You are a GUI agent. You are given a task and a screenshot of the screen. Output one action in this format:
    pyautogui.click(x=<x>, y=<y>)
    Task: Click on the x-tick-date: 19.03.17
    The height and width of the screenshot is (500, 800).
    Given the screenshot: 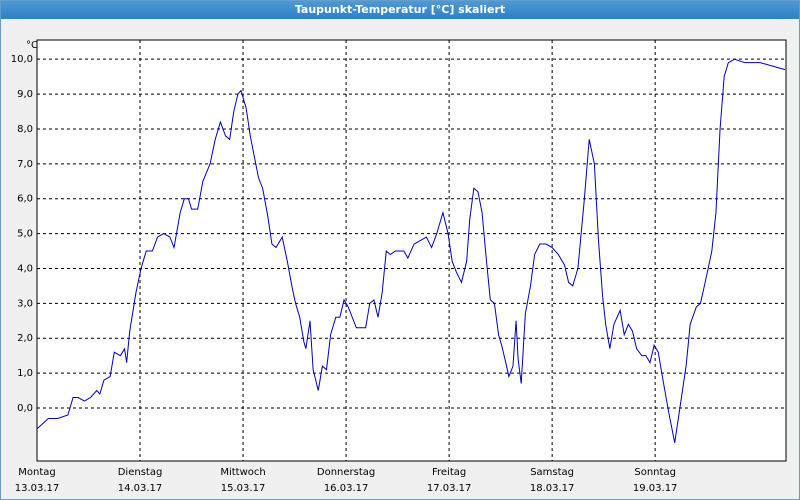 What is the action you would take?
    pyautogui.click(x=655, y=488)
    